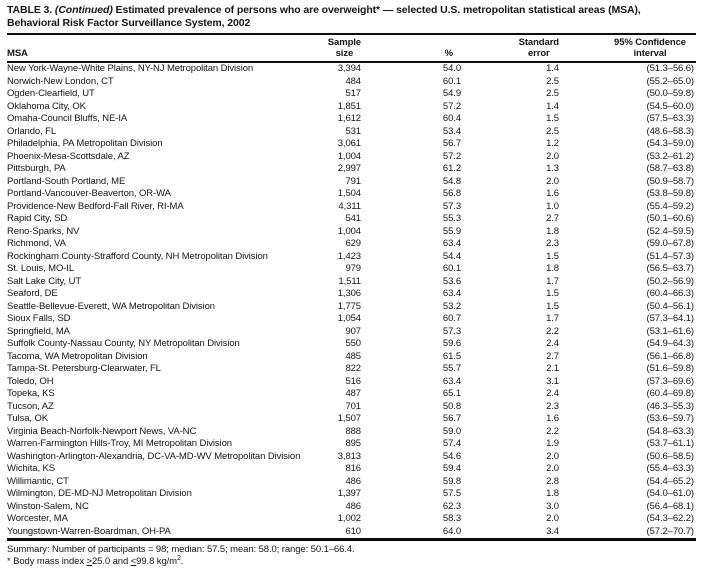 The height and width of the screenshot is (571, 702). Describe the element at coordinates (670, 481) in the screenshot. I see `confidence-interval-cell: (54.4–65.2)` at that location.